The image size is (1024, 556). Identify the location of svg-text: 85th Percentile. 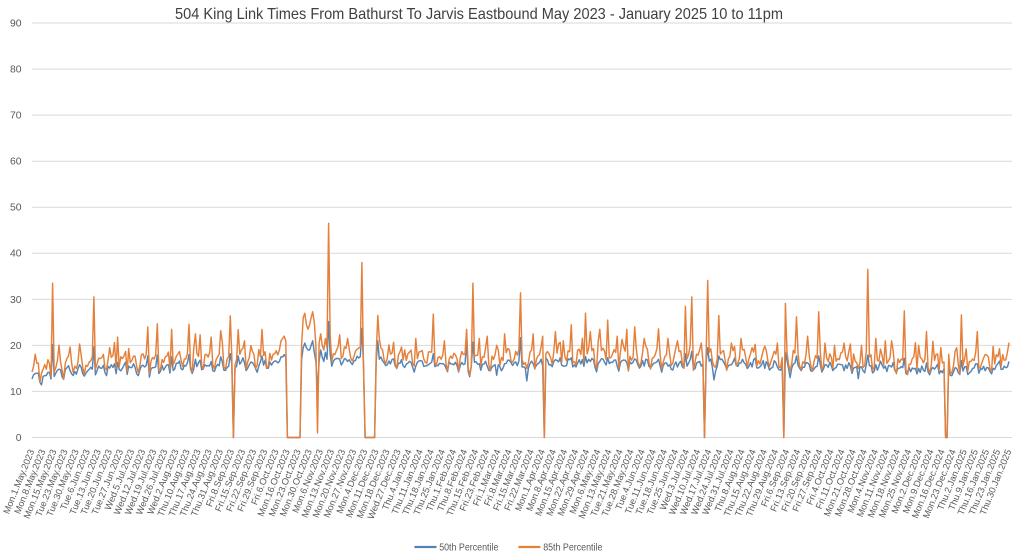
(572, 548).